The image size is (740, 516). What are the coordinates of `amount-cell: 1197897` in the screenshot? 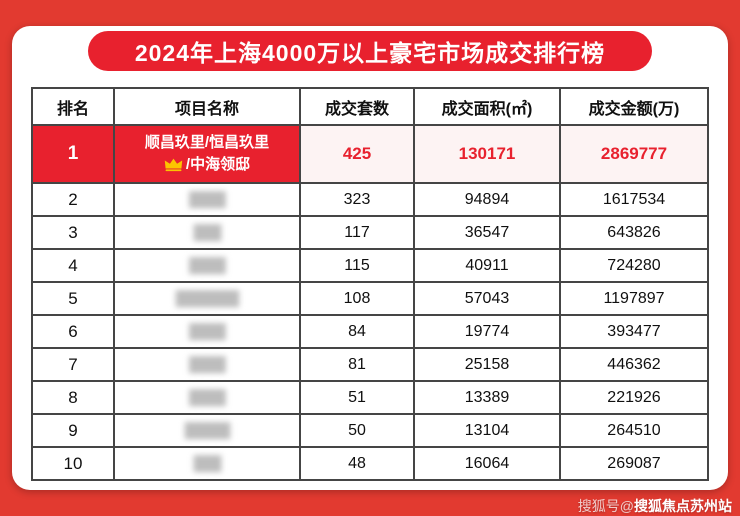 It's located at (634, 298).